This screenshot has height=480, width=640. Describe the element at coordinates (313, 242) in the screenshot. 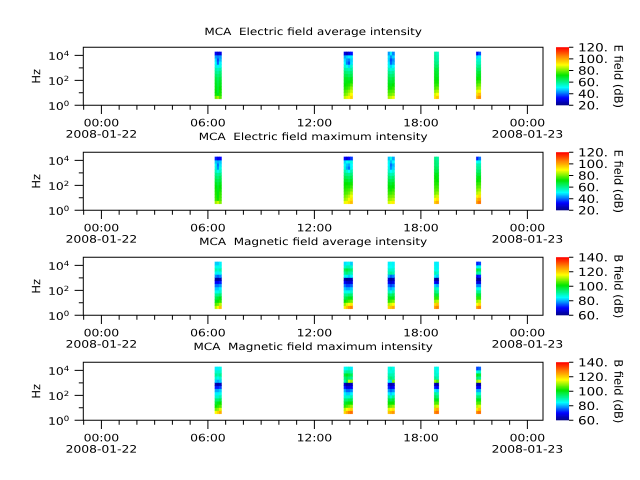

I see `chart-title: MCA Magnetic field average intensity` at that location.